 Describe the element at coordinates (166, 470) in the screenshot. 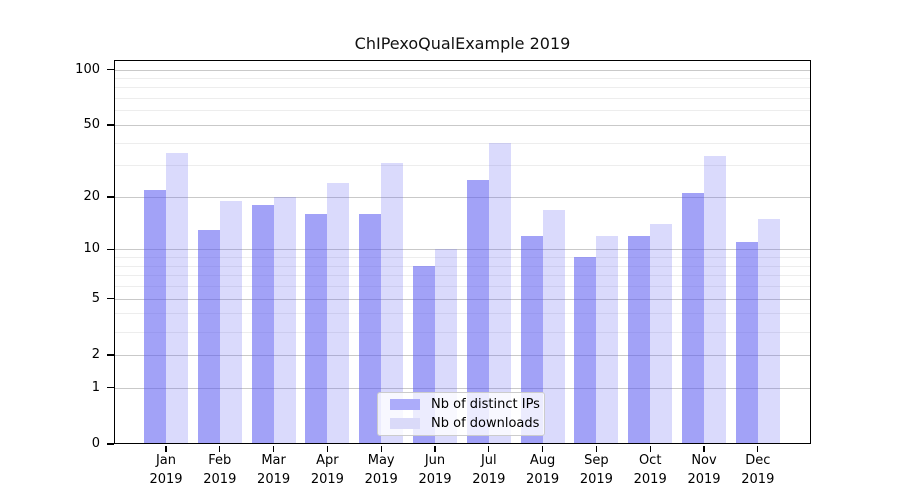

I see `x-tick-label-jan: Jan 2019` at that location.